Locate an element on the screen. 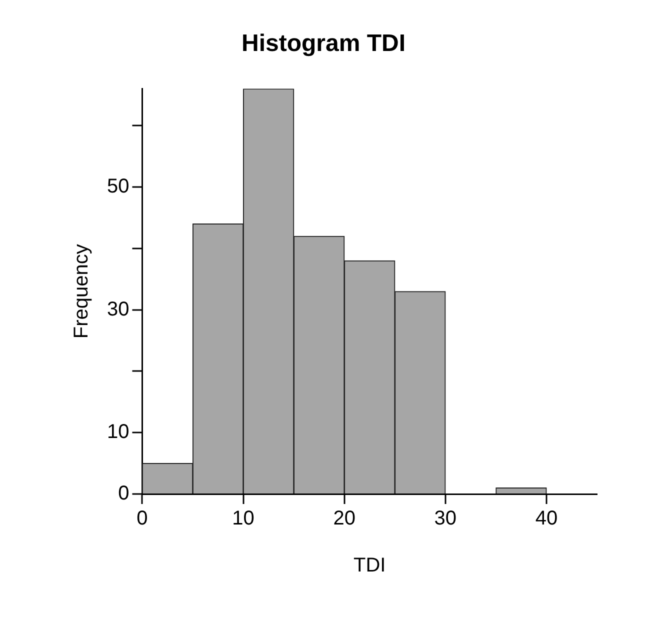 This screenshot has height=628, width=657. x-tick-label: 30 is located at coordinates (445, 519).